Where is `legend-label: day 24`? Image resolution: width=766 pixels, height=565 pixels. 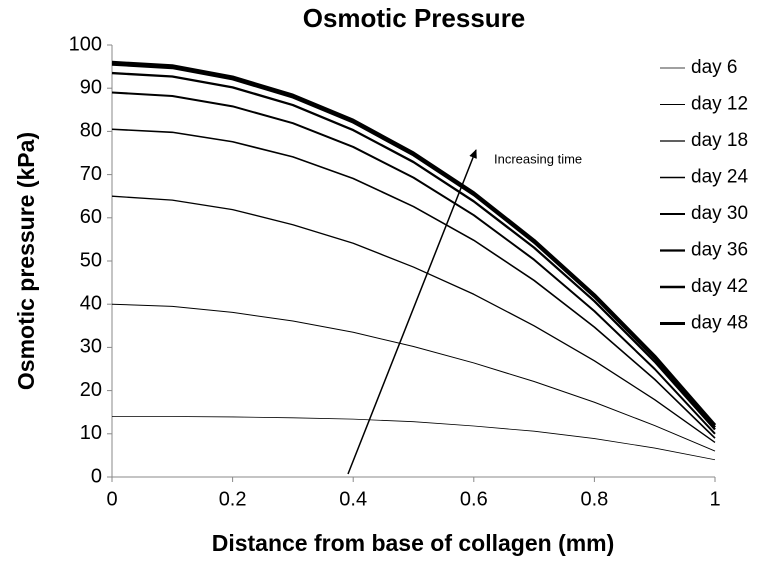
legend-label: day 24 is located at coordinates (719, 177).